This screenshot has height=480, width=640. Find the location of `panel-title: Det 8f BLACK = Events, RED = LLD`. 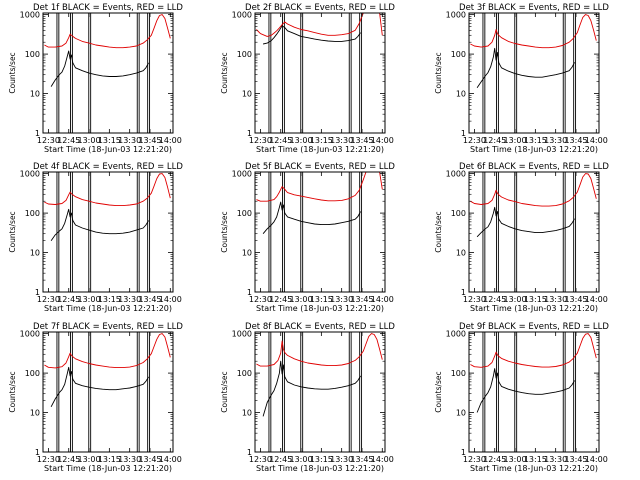

panel-title: Det 8f BLACK = Events, RED = LLD is located at coordinates (320, 327).